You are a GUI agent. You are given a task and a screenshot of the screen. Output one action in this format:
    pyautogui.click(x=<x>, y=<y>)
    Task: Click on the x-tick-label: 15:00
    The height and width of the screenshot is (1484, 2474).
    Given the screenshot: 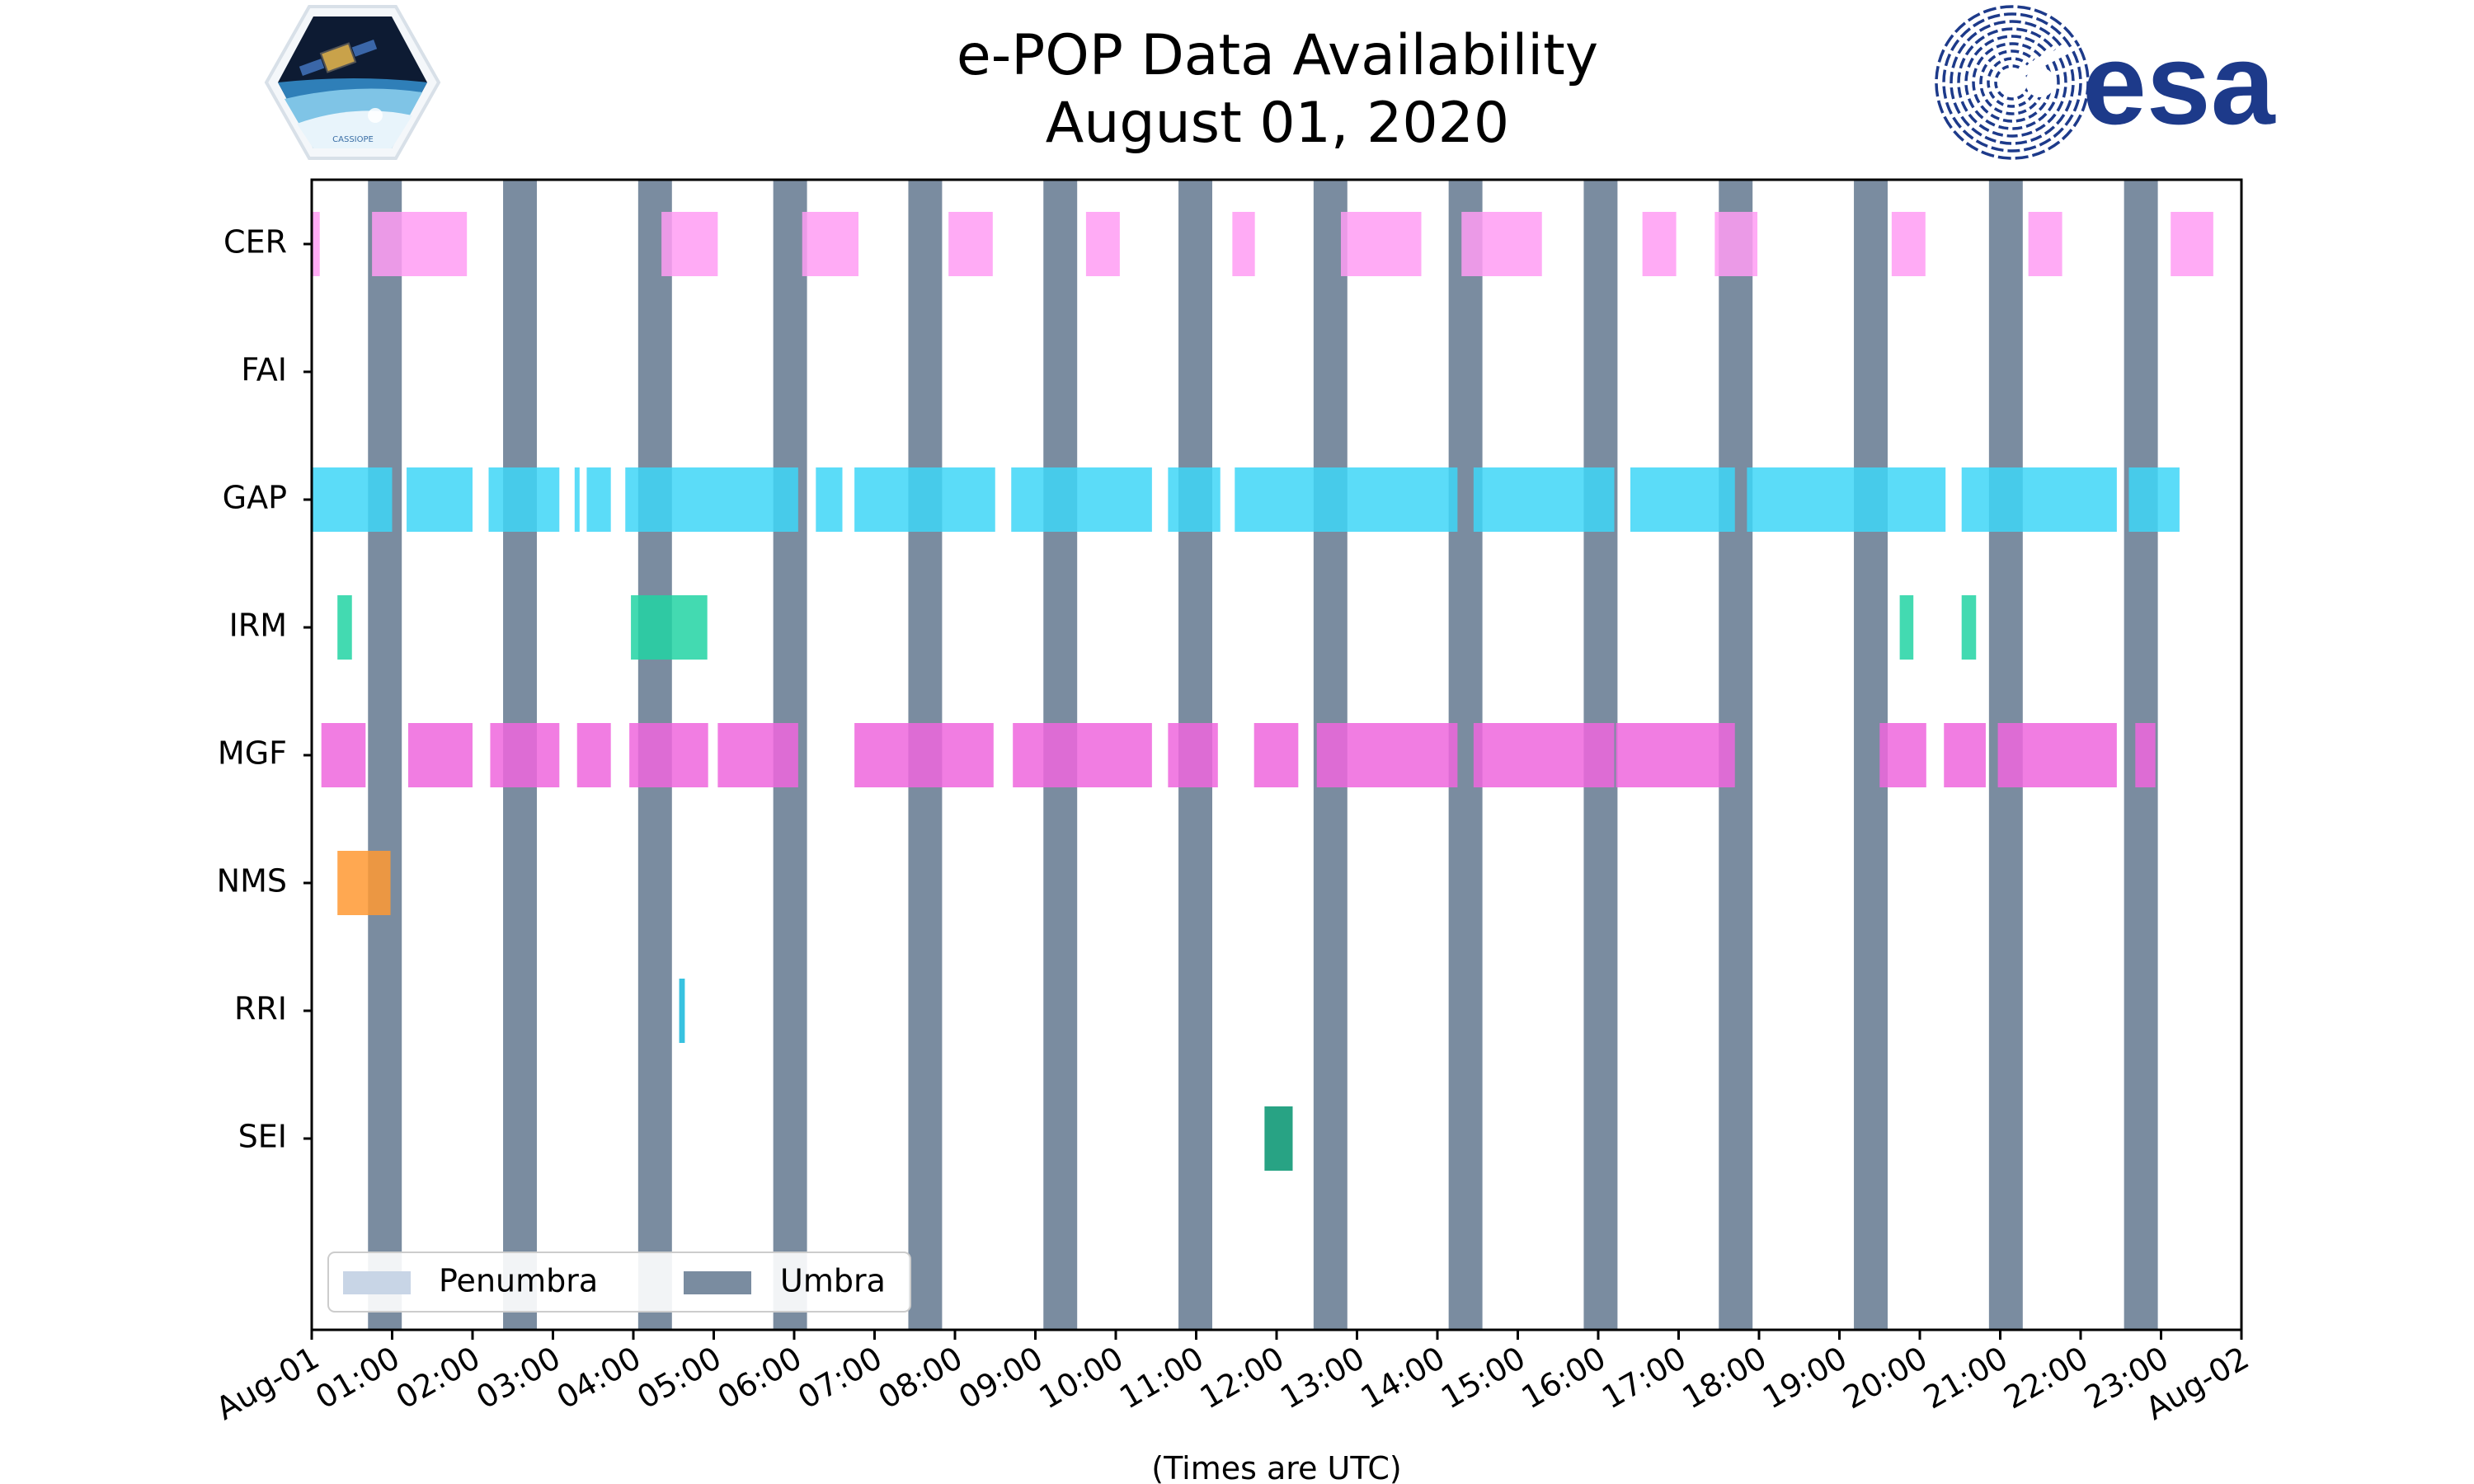 What is the action you would take?
    pyautogui.click(x=1483, y=1378)
    